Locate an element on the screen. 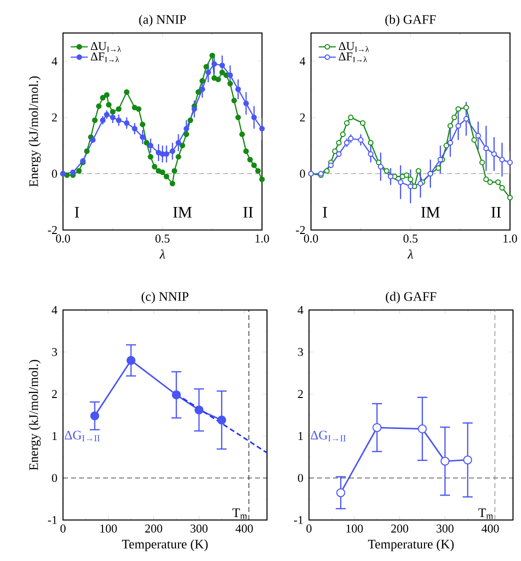 This screenshot has height=561, width=521. x-axis-title: λ is located at coordinates (410, 254).